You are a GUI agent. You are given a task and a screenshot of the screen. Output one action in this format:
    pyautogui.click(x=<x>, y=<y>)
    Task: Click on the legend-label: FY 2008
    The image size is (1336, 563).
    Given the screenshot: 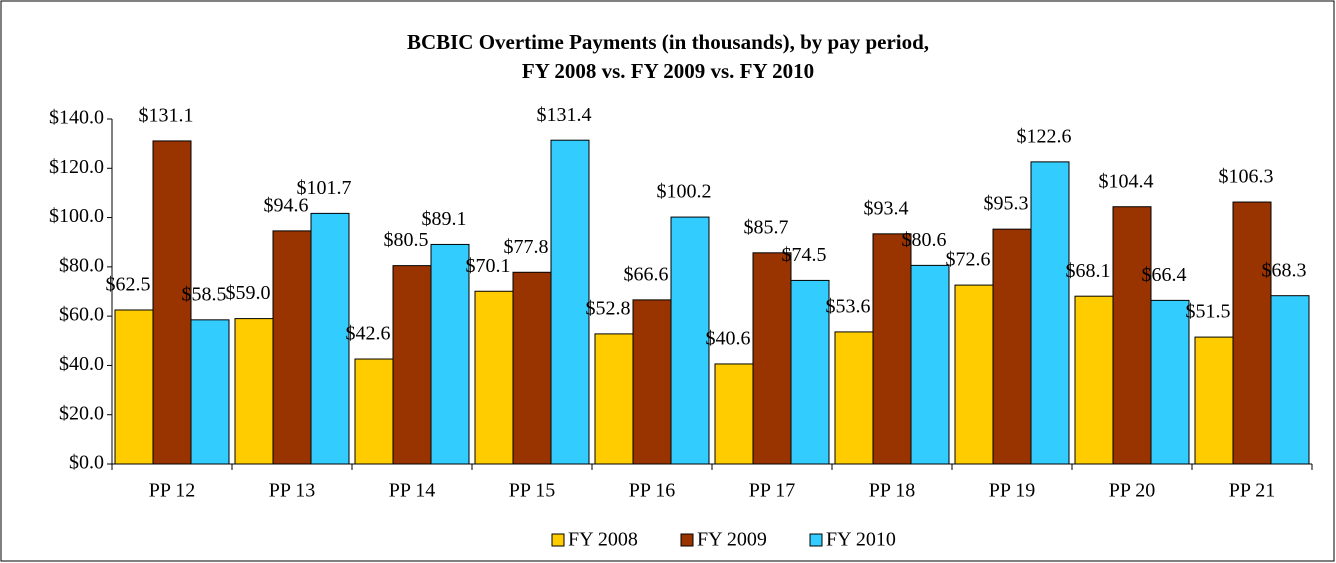 What is the action you would take?
    pyautogui.click(x=603, y=540)
    